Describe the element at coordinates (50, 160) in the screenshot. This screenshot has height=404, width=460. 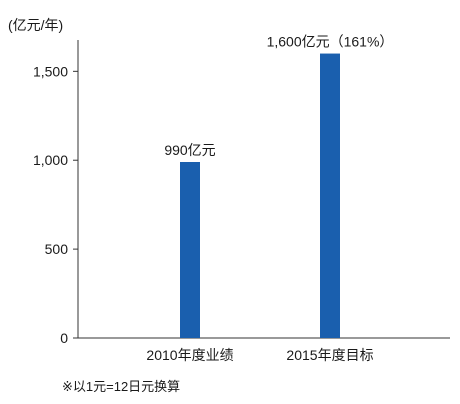
I see `y-tick-label: 1,000` at that location.